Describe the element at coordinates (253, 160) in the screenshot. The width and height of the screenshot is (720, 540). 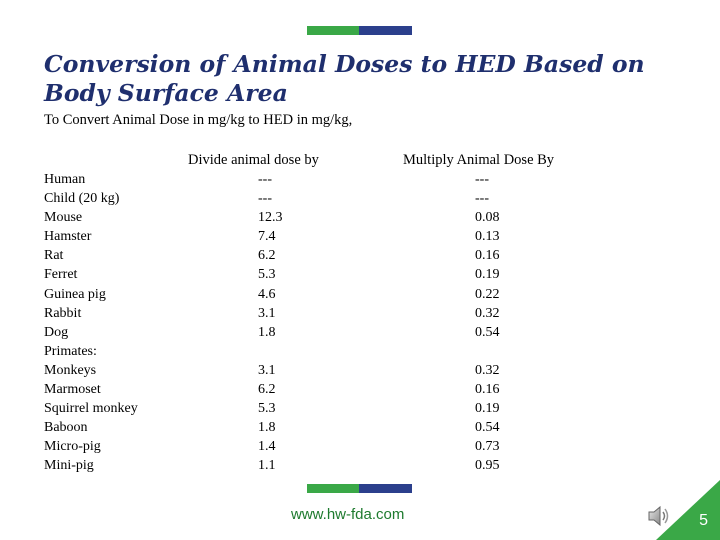
I see `header-divide: Divide animal dose by` at that location.